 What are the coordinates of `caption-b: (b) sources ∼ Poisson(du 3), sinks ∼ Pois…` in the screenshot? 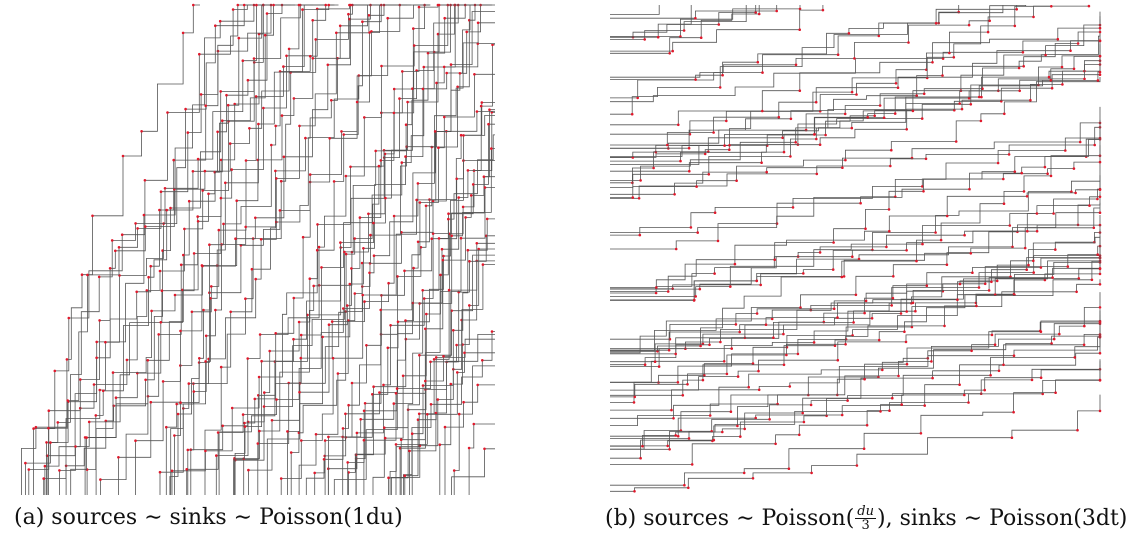 It's located at (866, 518).